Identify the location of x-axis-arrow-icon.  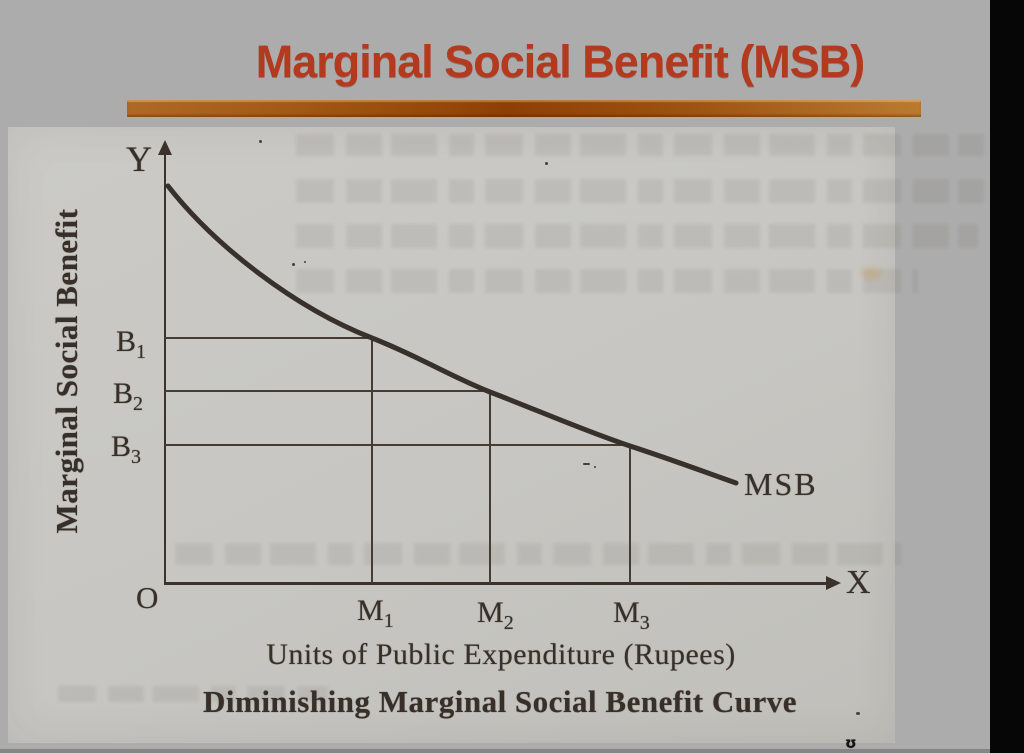
(833, 583).